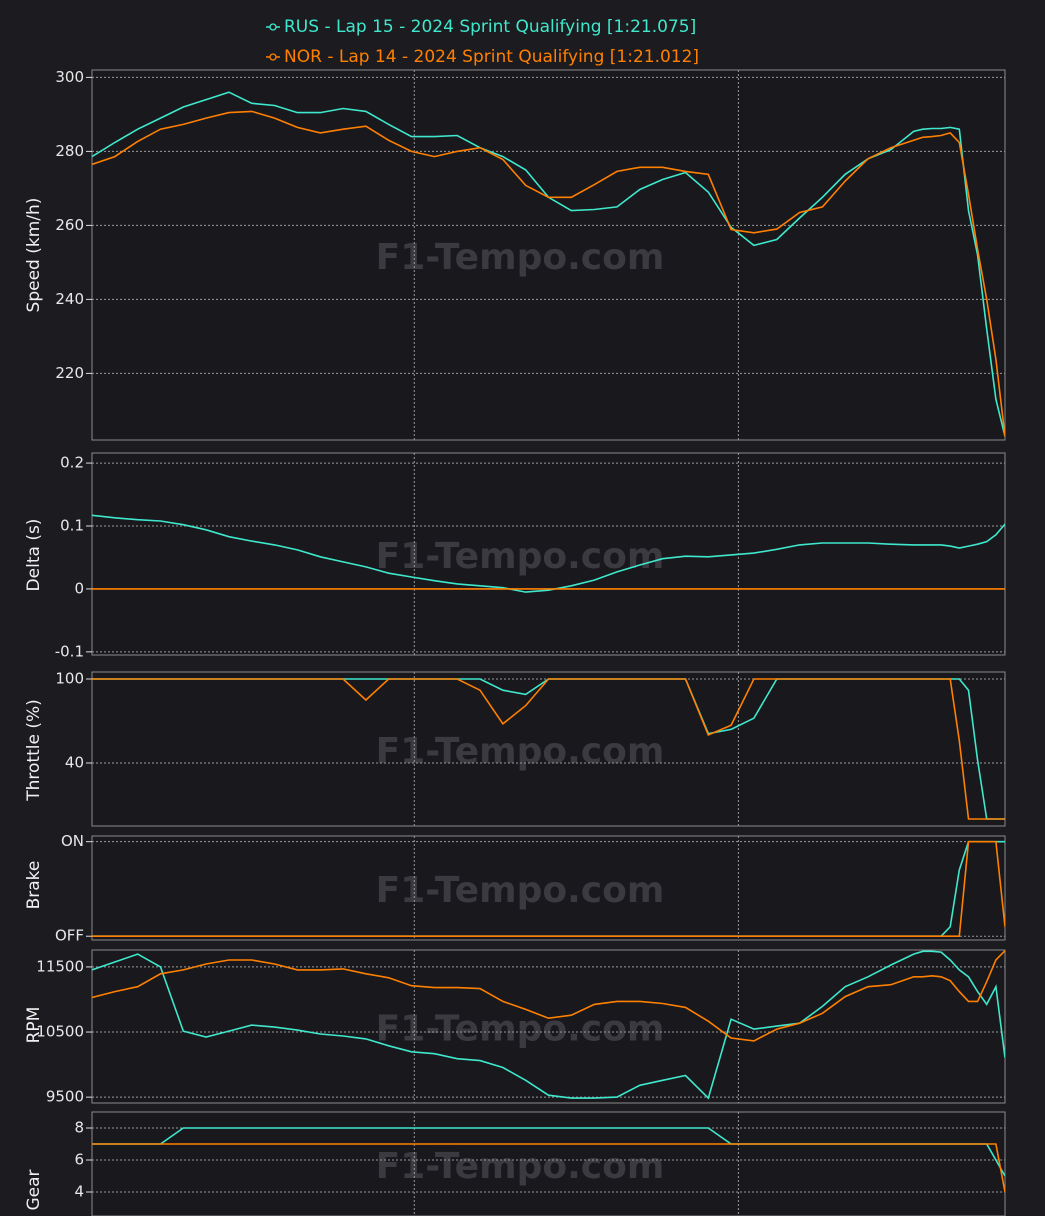  Describe the element at coordinates (72, 841) in the screenshot. I see `y-tick-label: ON` at that location.